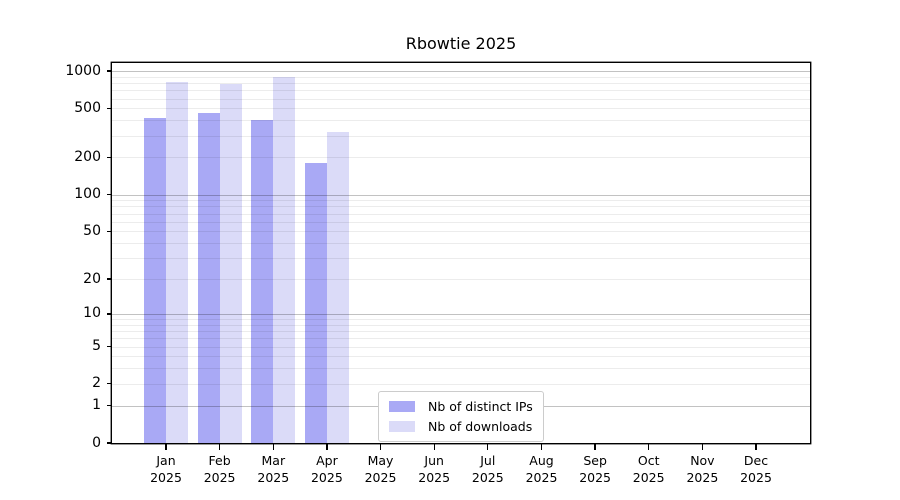 This screenshot has height=500, width=900. Describe the element at coordinates (649, 447) in the screenshot. I see `x-tick-oct` at that location.